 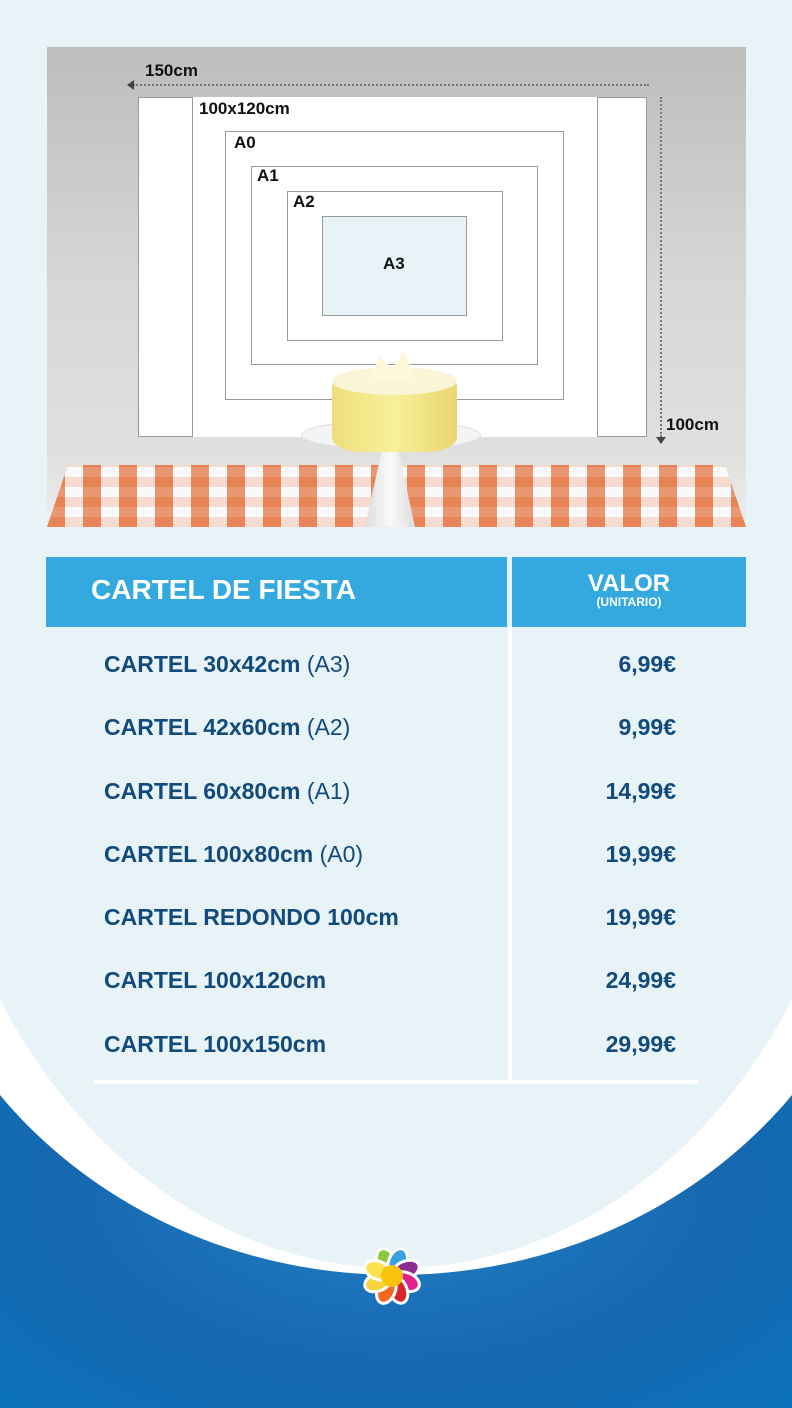 I want to click on row-name: CARTEL 42x60cm, so click(x=202, y=727).